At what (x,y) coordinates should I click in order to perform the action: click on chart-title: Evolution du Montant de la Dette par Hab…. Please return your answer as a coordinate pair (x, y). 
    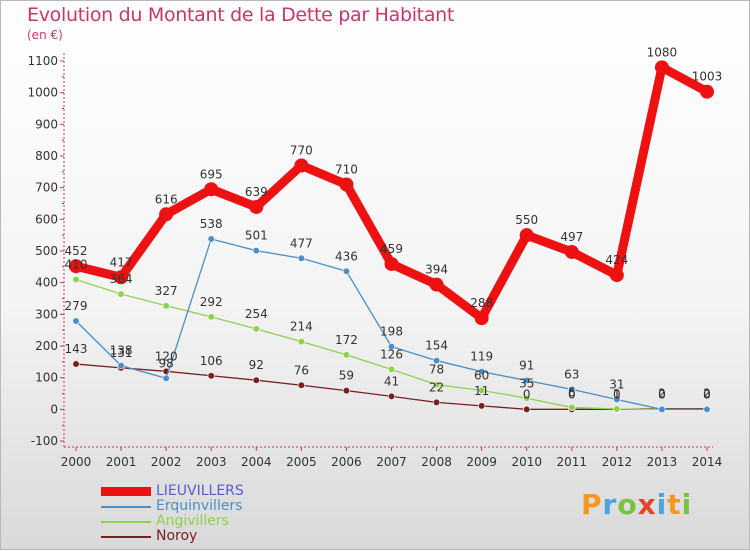
    Looking at the image, I should click on (241, 15).